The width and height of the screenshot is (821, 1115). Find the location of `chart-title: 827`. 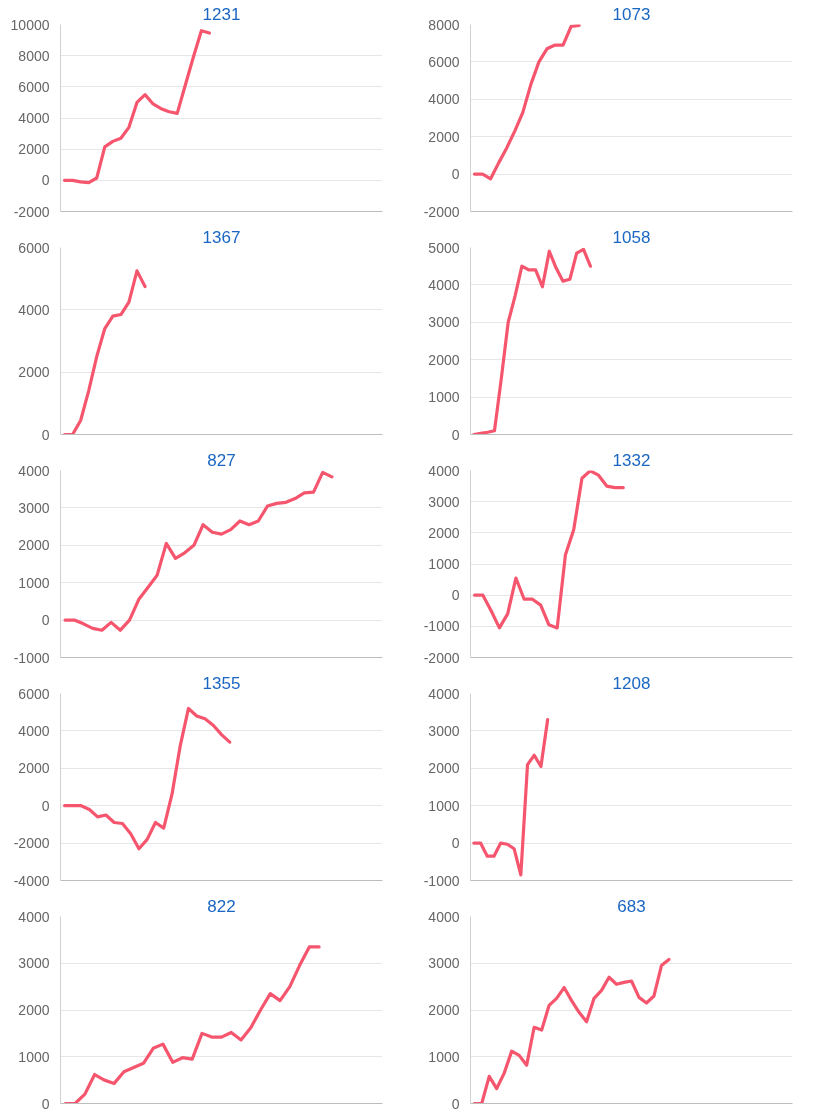

chart-title: 827 is located at coordinates (221, 460).